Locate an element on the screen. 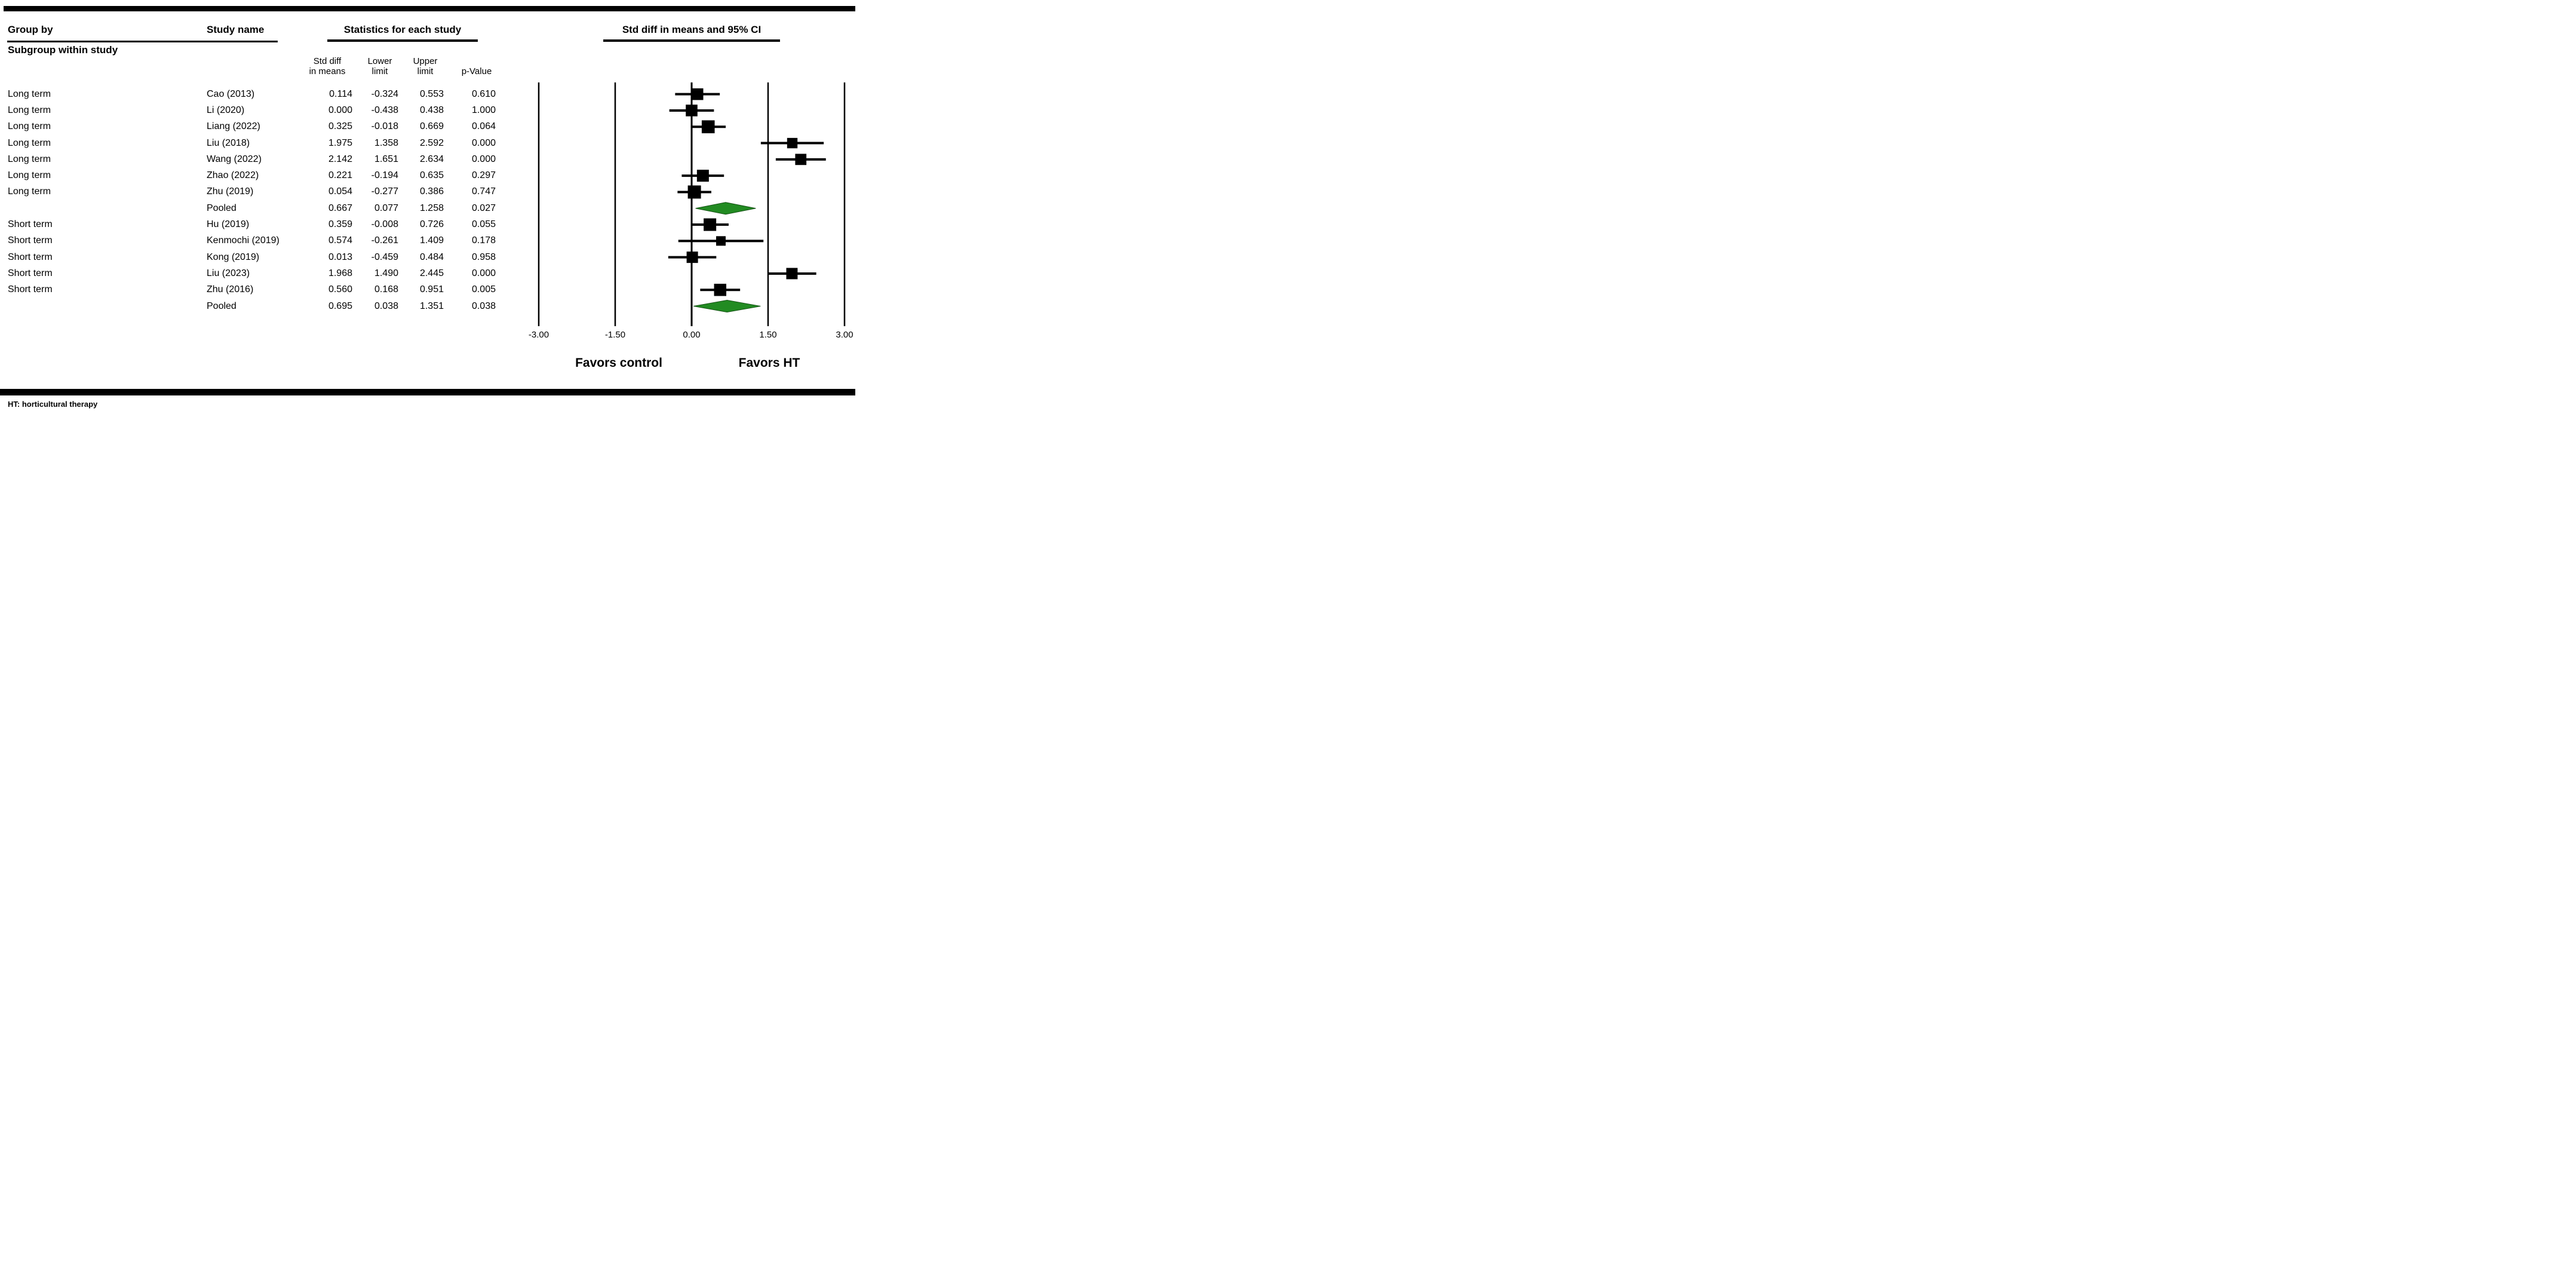 Image resolution: width=2576 pixels, height=1273 pixels. p-value-cell: 1.000 is located at coordinates (483, 110).